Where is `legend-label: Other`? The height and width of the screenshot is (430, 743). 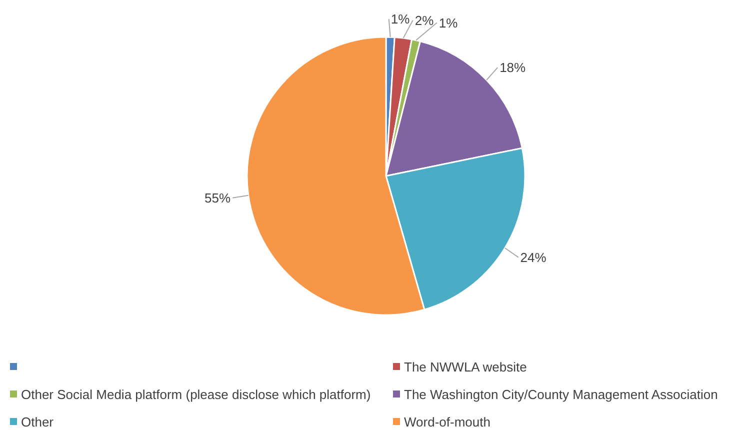 legend-label: Other is located at coordinates (37, 422).